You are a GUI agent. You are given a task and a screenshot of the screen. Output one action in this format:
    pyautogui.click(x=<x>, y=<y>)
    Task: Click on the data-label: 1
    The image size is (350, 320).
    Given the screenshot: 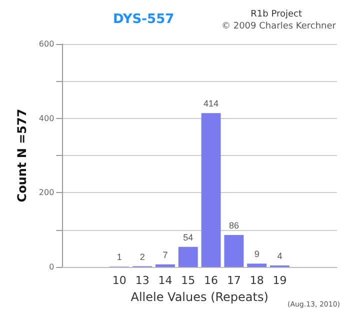 What is the action you would take?
    pyautogui.click(x=119, y=257)
    